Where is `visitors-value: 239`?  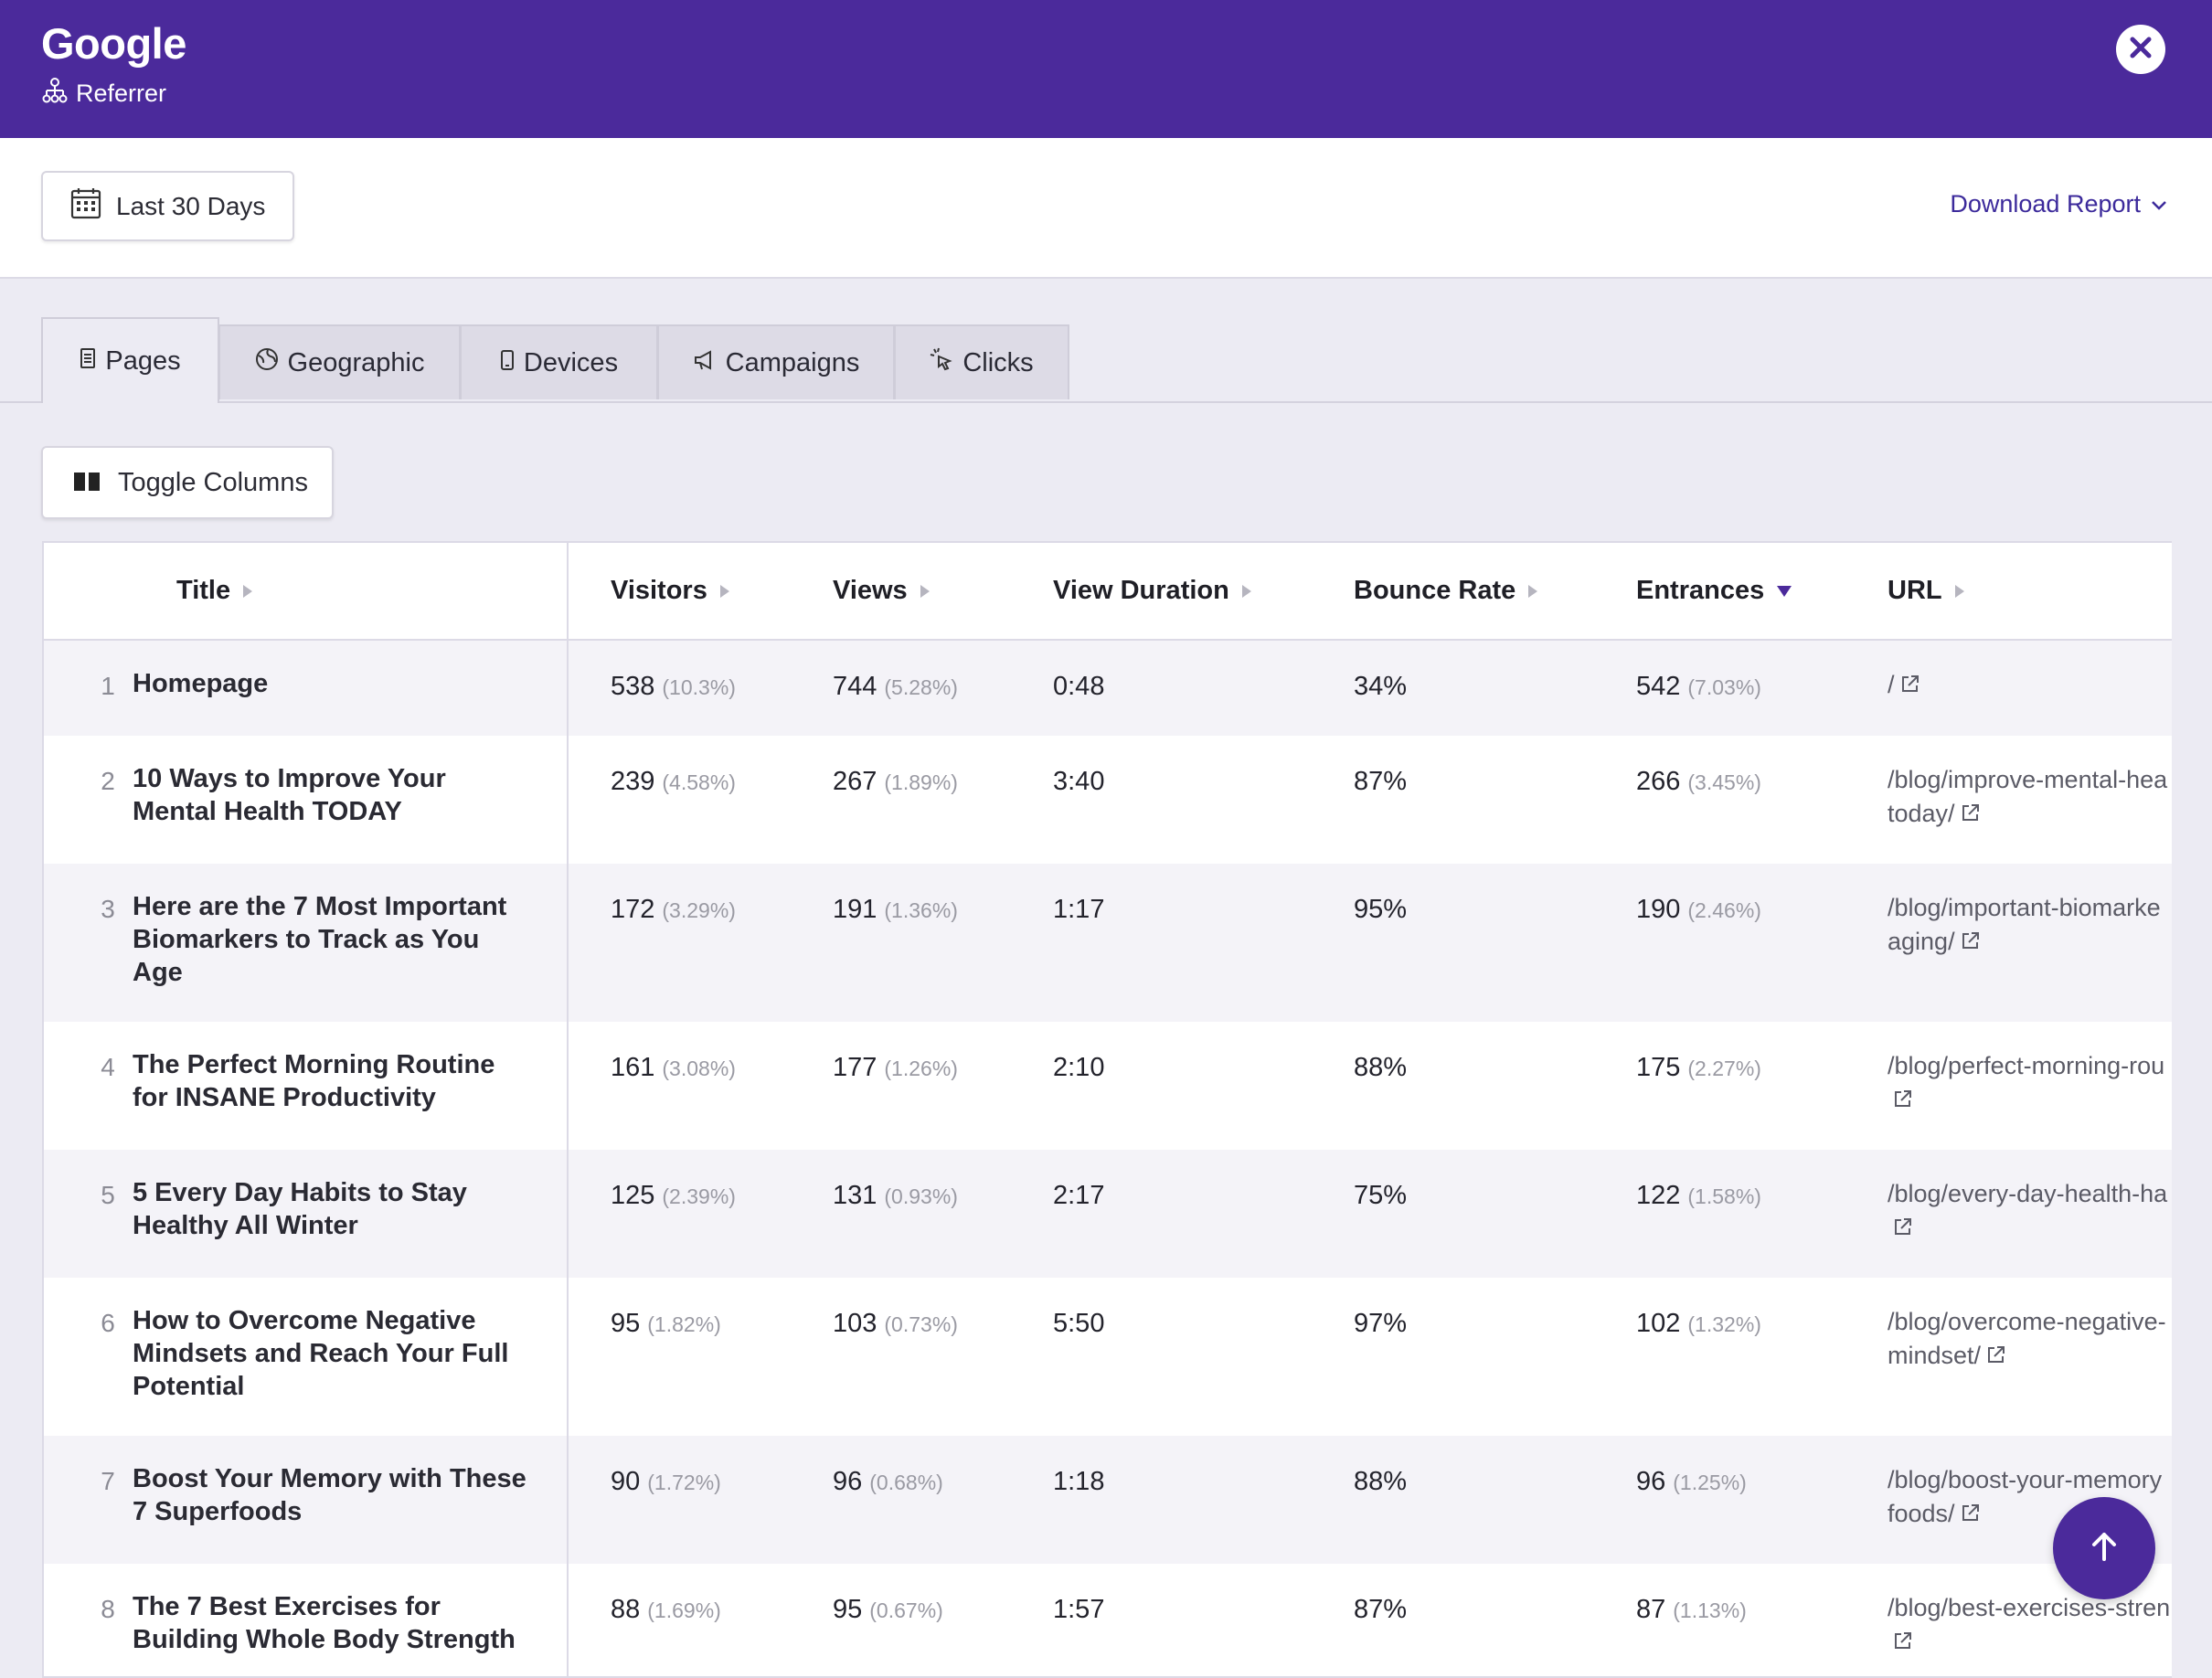
visitors-value: 239 is located at coordinates (633, 782).